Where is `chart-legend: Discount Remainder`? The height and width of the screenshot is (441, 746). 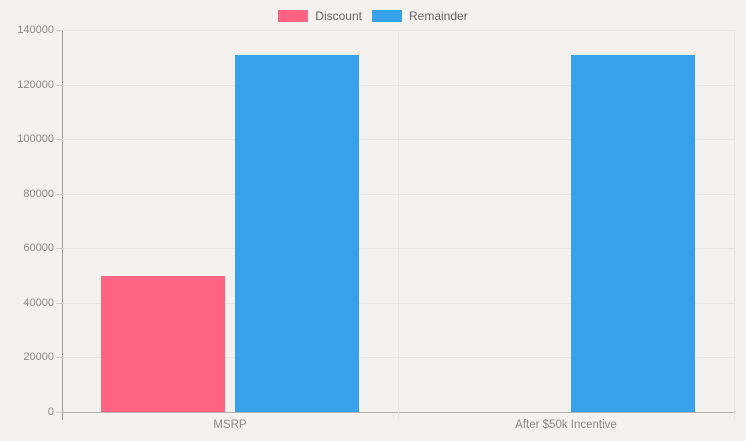
chart-legend: Discount Remainder is located at coordinates (373, 16).